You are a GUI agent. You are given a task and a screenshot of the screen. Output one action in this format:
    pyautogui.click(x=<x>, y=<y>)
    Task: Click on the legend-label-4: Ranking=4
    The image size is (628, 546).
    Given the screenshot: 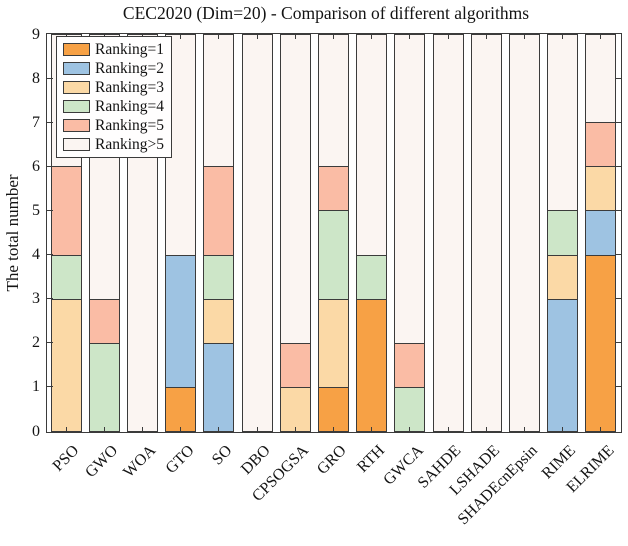 What is the action you would take?
    pyautogui.click(x=130, y=106)
    